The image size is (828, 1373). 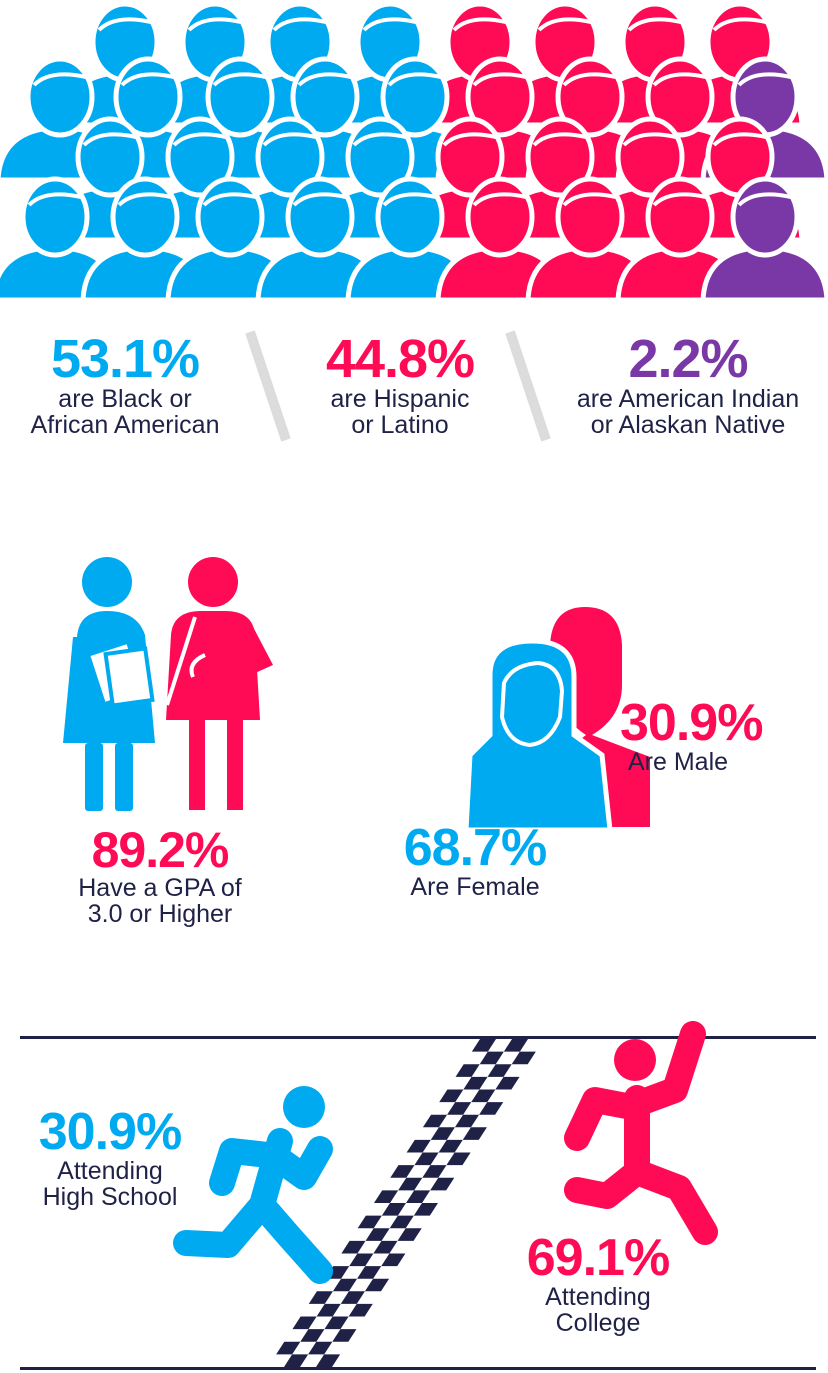 I want to click on checkered-flag-icon, so click(x=406, y=1203).